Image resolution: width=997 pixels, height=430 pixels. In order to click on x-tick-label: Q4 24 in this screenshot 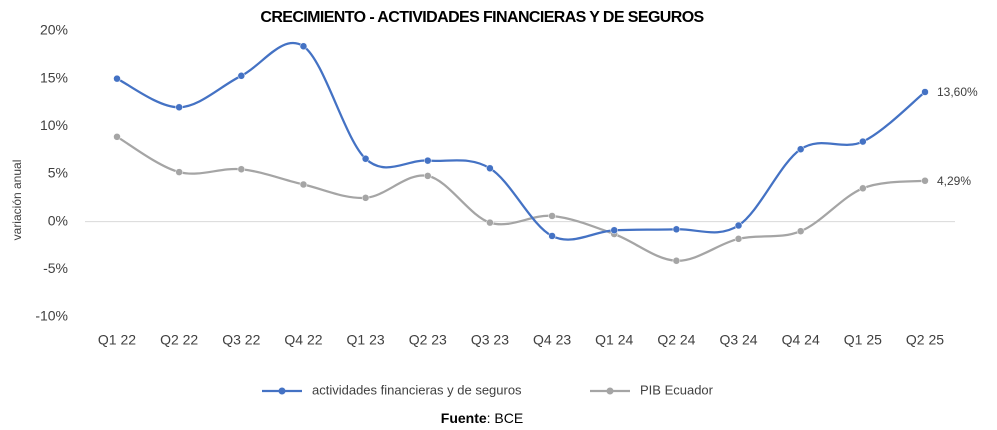, I will do `click(801, 340)`.